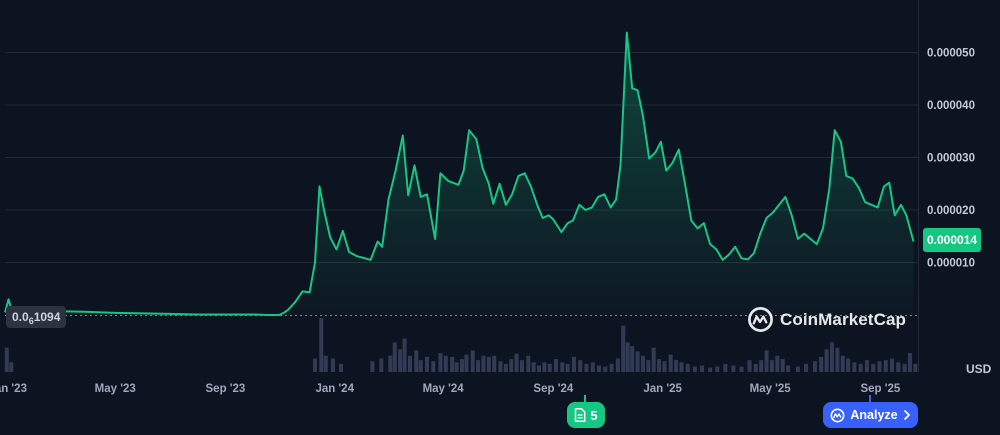 The image size is (1000, 435). Describe the element at coordinates (461, 345) in the screenshot. I see `volume-bars` at that location.